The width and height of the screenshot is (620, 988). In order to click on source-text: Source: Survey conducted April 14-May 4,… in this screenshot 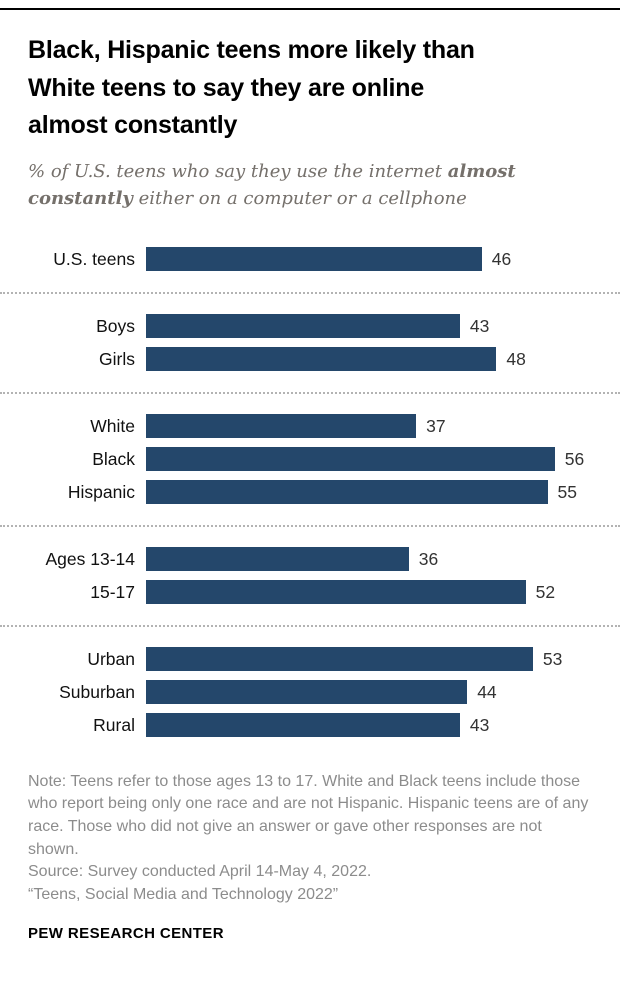, I will do `click(200, 872)`.